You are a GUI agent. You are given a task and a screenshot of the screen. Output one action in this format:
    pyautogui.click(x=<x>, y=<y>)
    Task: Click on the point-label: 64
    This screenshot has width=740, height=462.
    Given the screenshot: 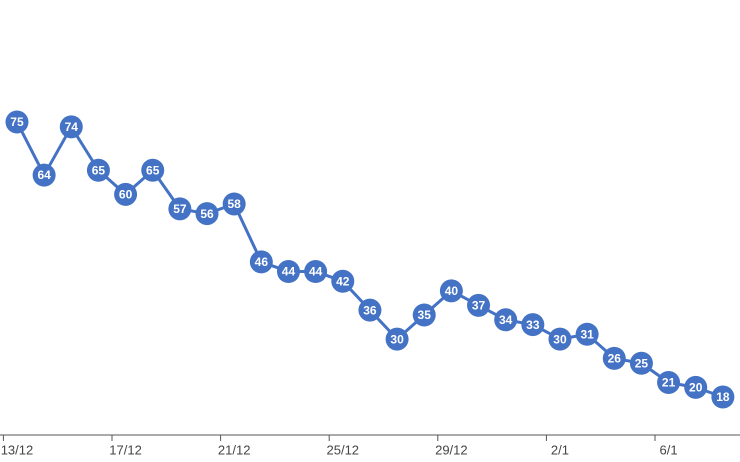 What is the action you would take?
    pyautogui.click(x=44, y=175)
    